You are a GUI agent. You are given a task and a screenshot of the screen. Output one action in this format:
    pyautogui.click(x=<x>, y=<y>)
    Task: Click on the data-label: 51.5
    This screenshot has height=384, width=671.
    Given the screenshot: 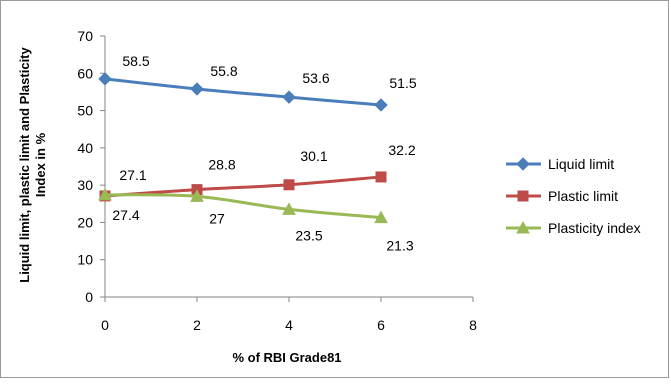 What is the action you would take?
    pyautogui.click(x=402, y=83)
    